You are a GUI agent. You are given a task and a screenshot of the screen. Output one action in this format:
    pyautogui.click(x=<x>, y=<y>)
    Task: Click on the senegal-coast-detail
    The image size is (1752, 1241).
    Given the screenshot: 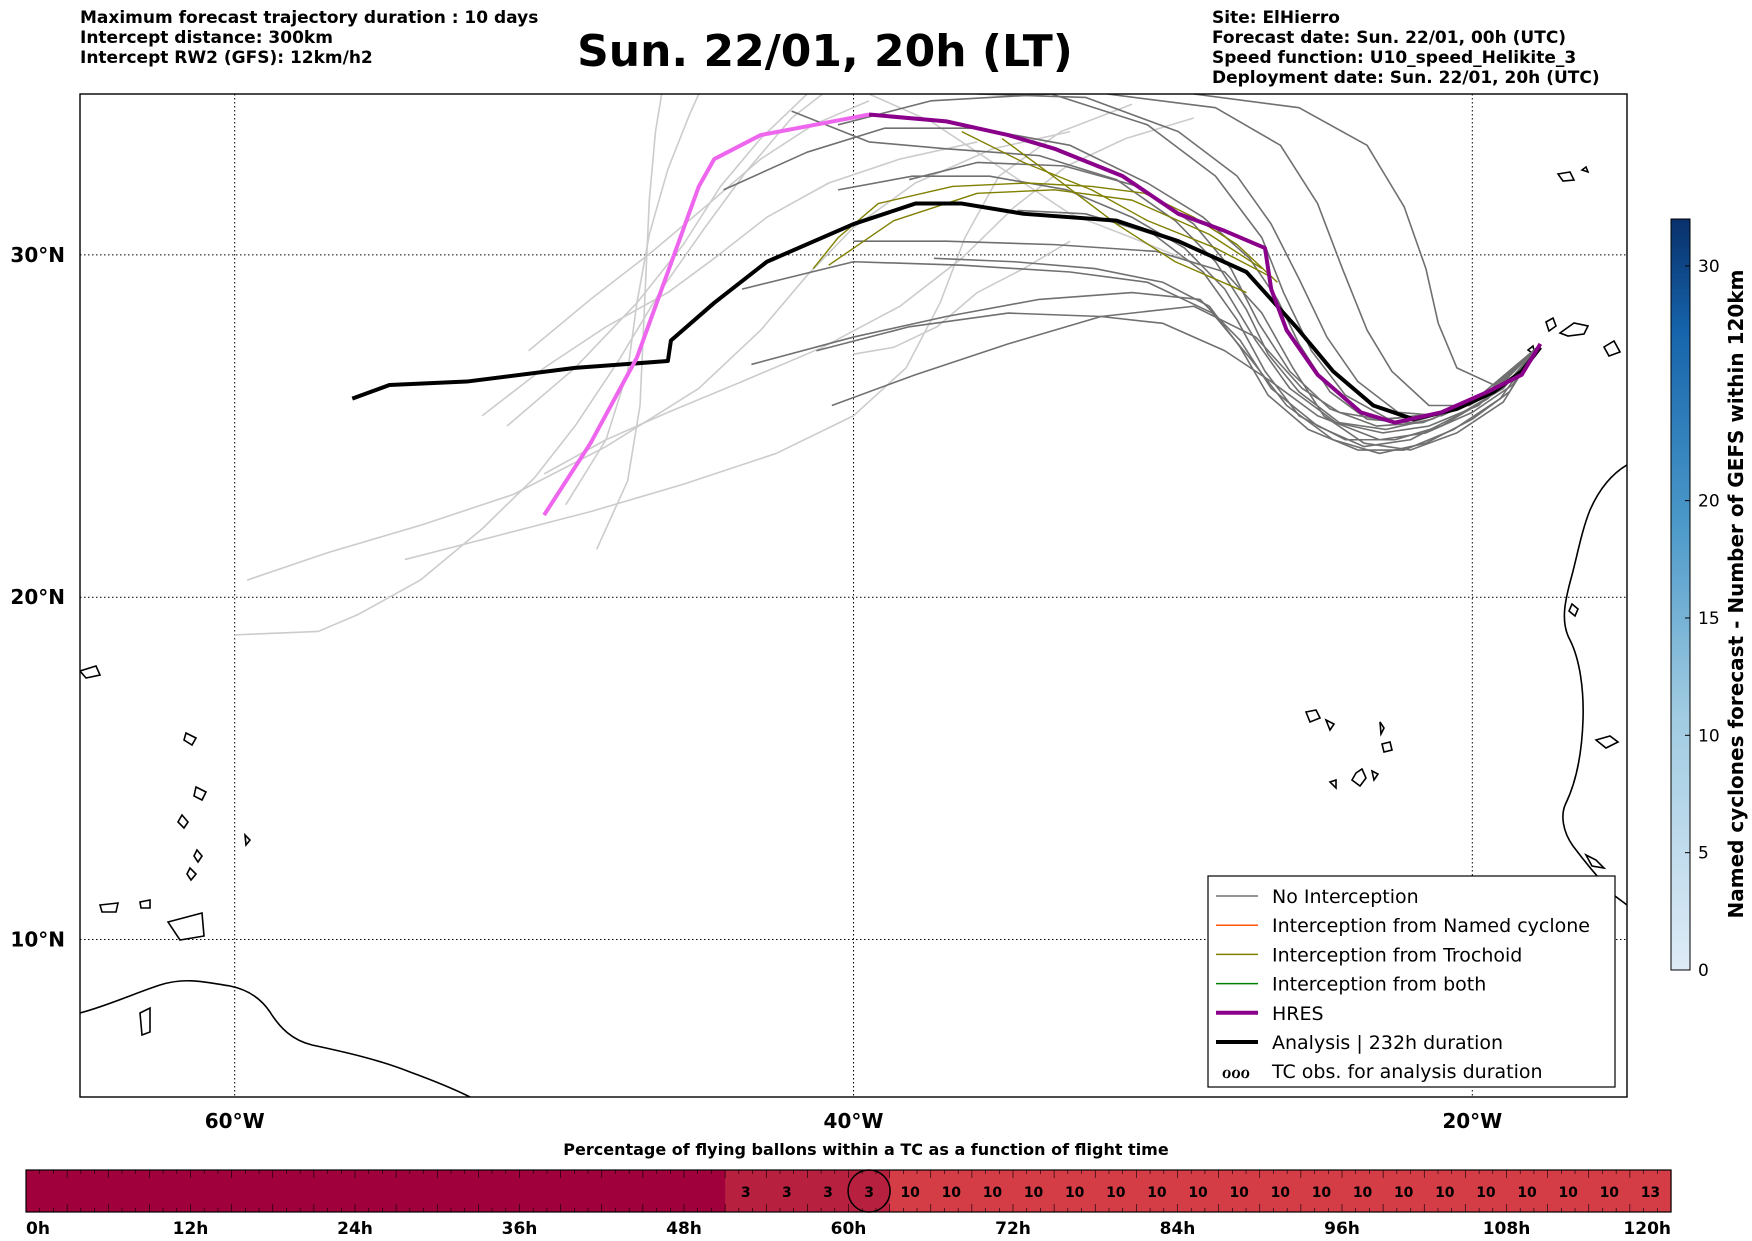 What is the action you would take?
    pyautogui.click(x=1602, y=802)
    